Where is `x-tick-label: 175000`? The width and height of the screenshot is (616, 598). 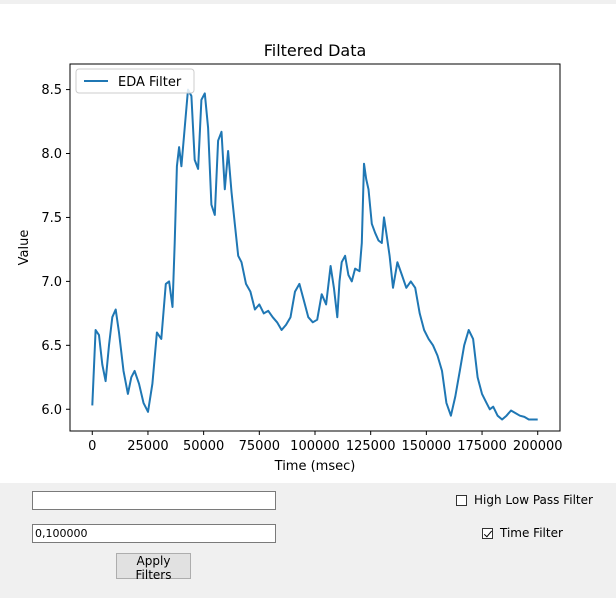
x-tick-label: 175000 is located at coordinates (482, 446).